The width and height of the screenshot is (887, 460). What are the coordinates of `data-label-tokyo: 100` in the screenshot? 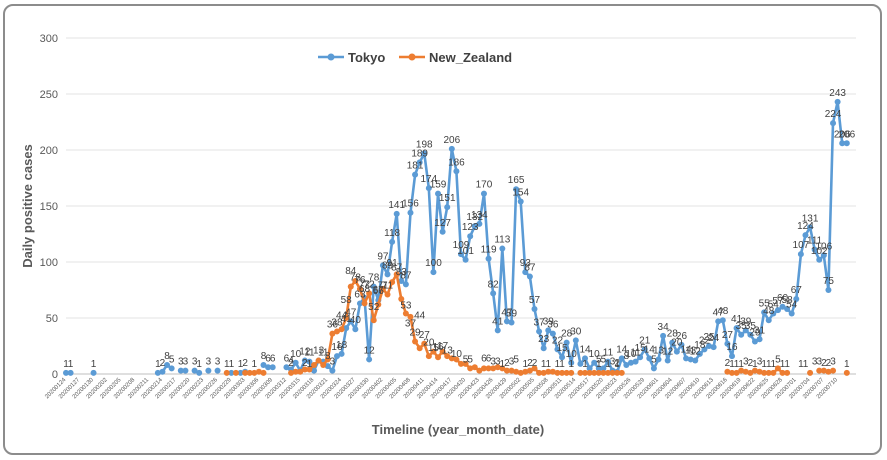 It's located at (433, 263).